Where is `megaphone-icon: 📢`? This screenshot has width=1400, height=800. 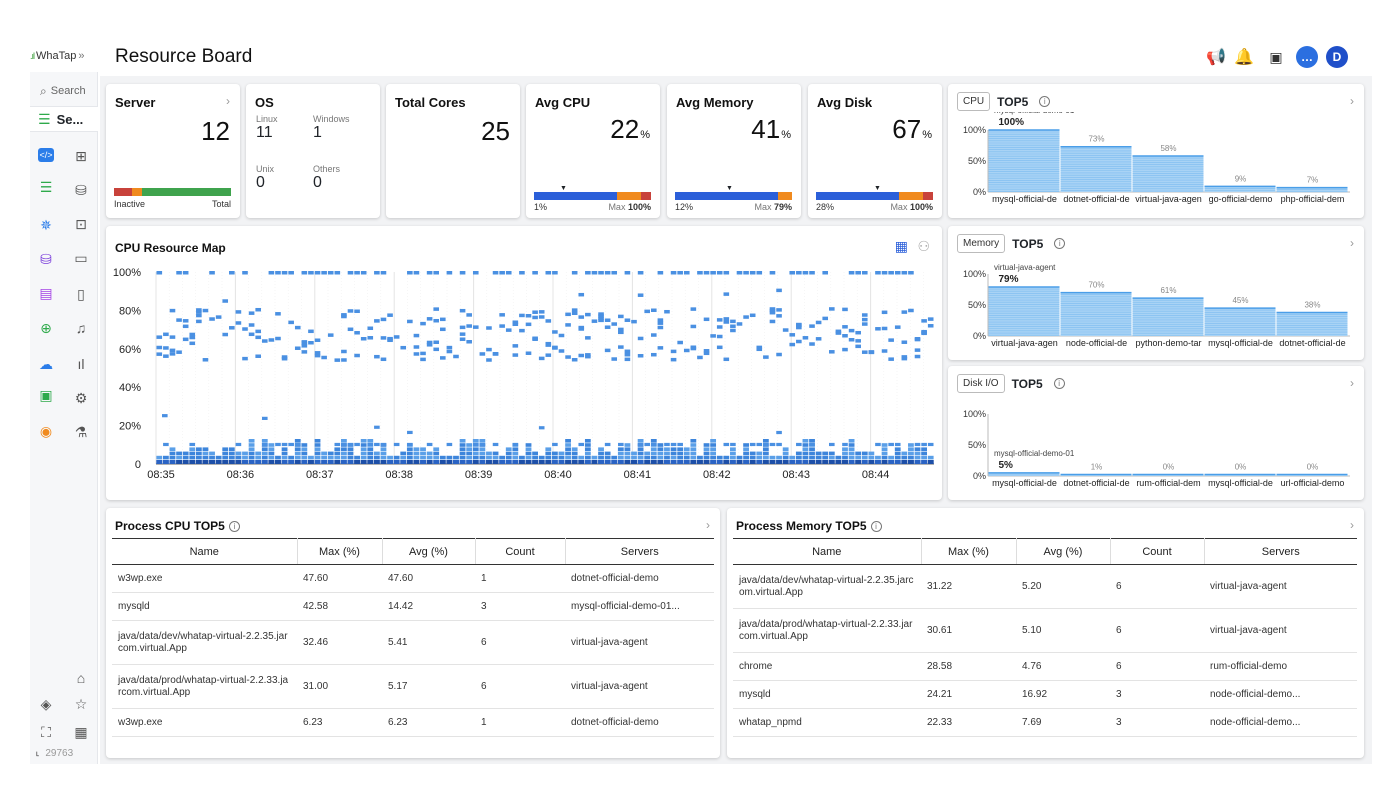
megaphone-icon: 📢 is located at coordinates (1216, 57).